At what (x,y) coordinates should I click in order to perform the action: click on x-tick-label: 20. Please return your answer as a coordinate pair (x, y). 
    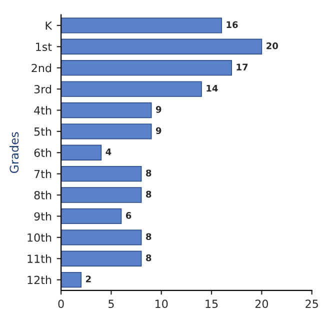
    Looking at the image, I should click on (261, 304).